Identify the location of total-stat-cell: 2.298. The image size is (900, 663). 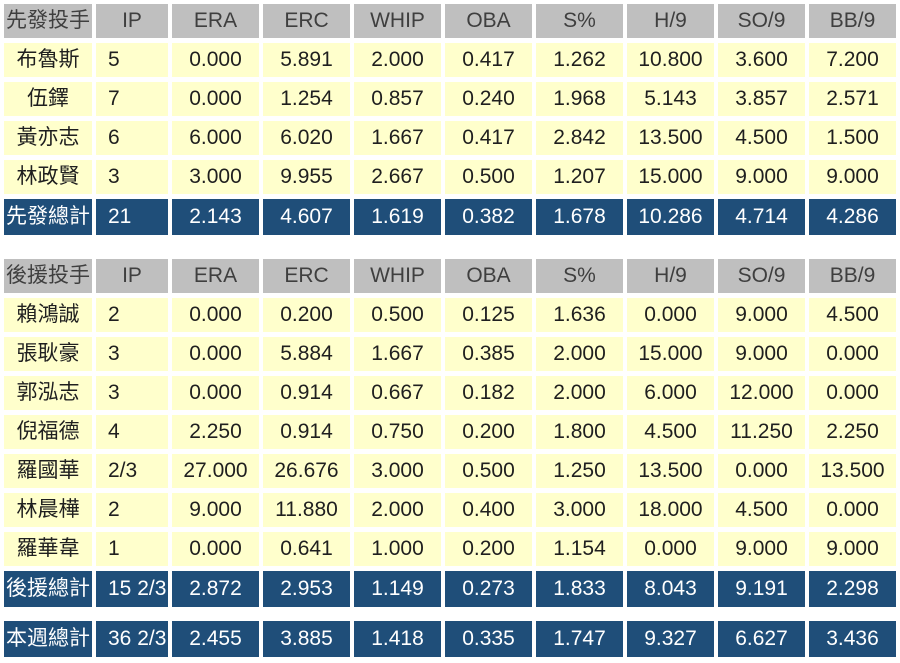
(852, 589).